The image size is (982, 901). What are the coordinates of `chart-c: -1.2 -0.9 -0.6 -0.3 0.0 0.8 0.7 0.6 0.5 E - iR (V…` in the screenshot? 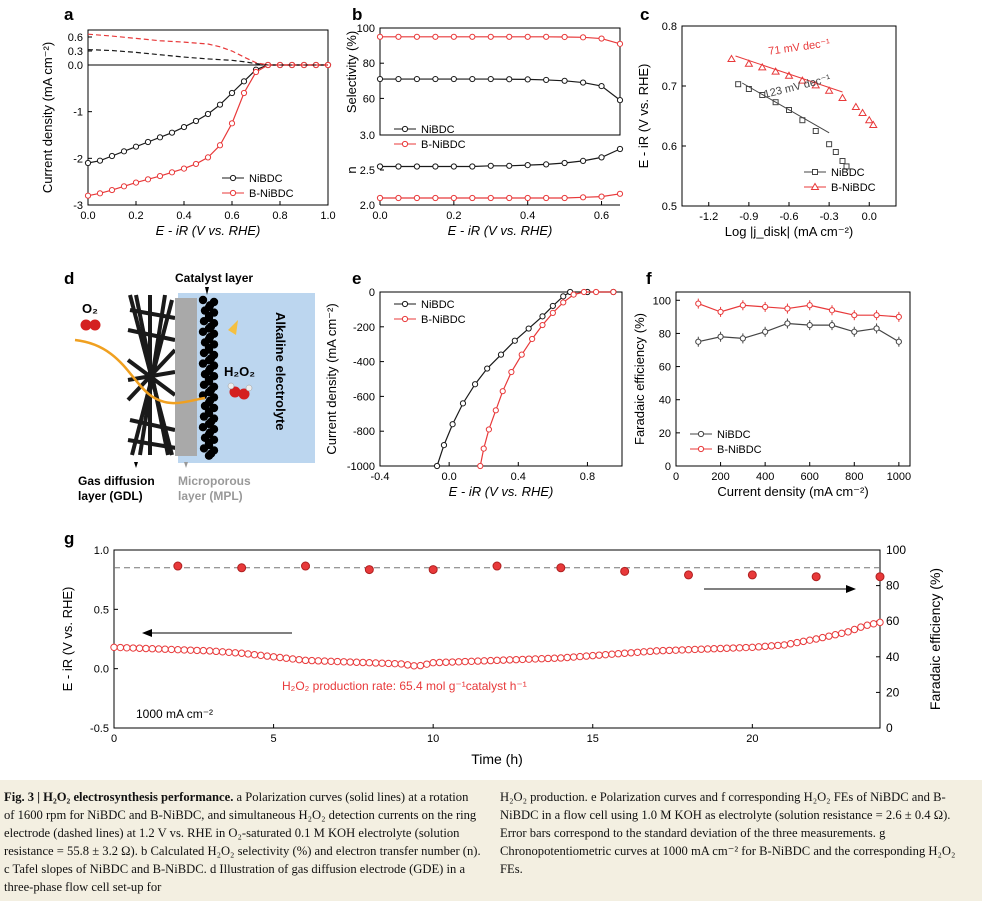 It's located at (766, 130).